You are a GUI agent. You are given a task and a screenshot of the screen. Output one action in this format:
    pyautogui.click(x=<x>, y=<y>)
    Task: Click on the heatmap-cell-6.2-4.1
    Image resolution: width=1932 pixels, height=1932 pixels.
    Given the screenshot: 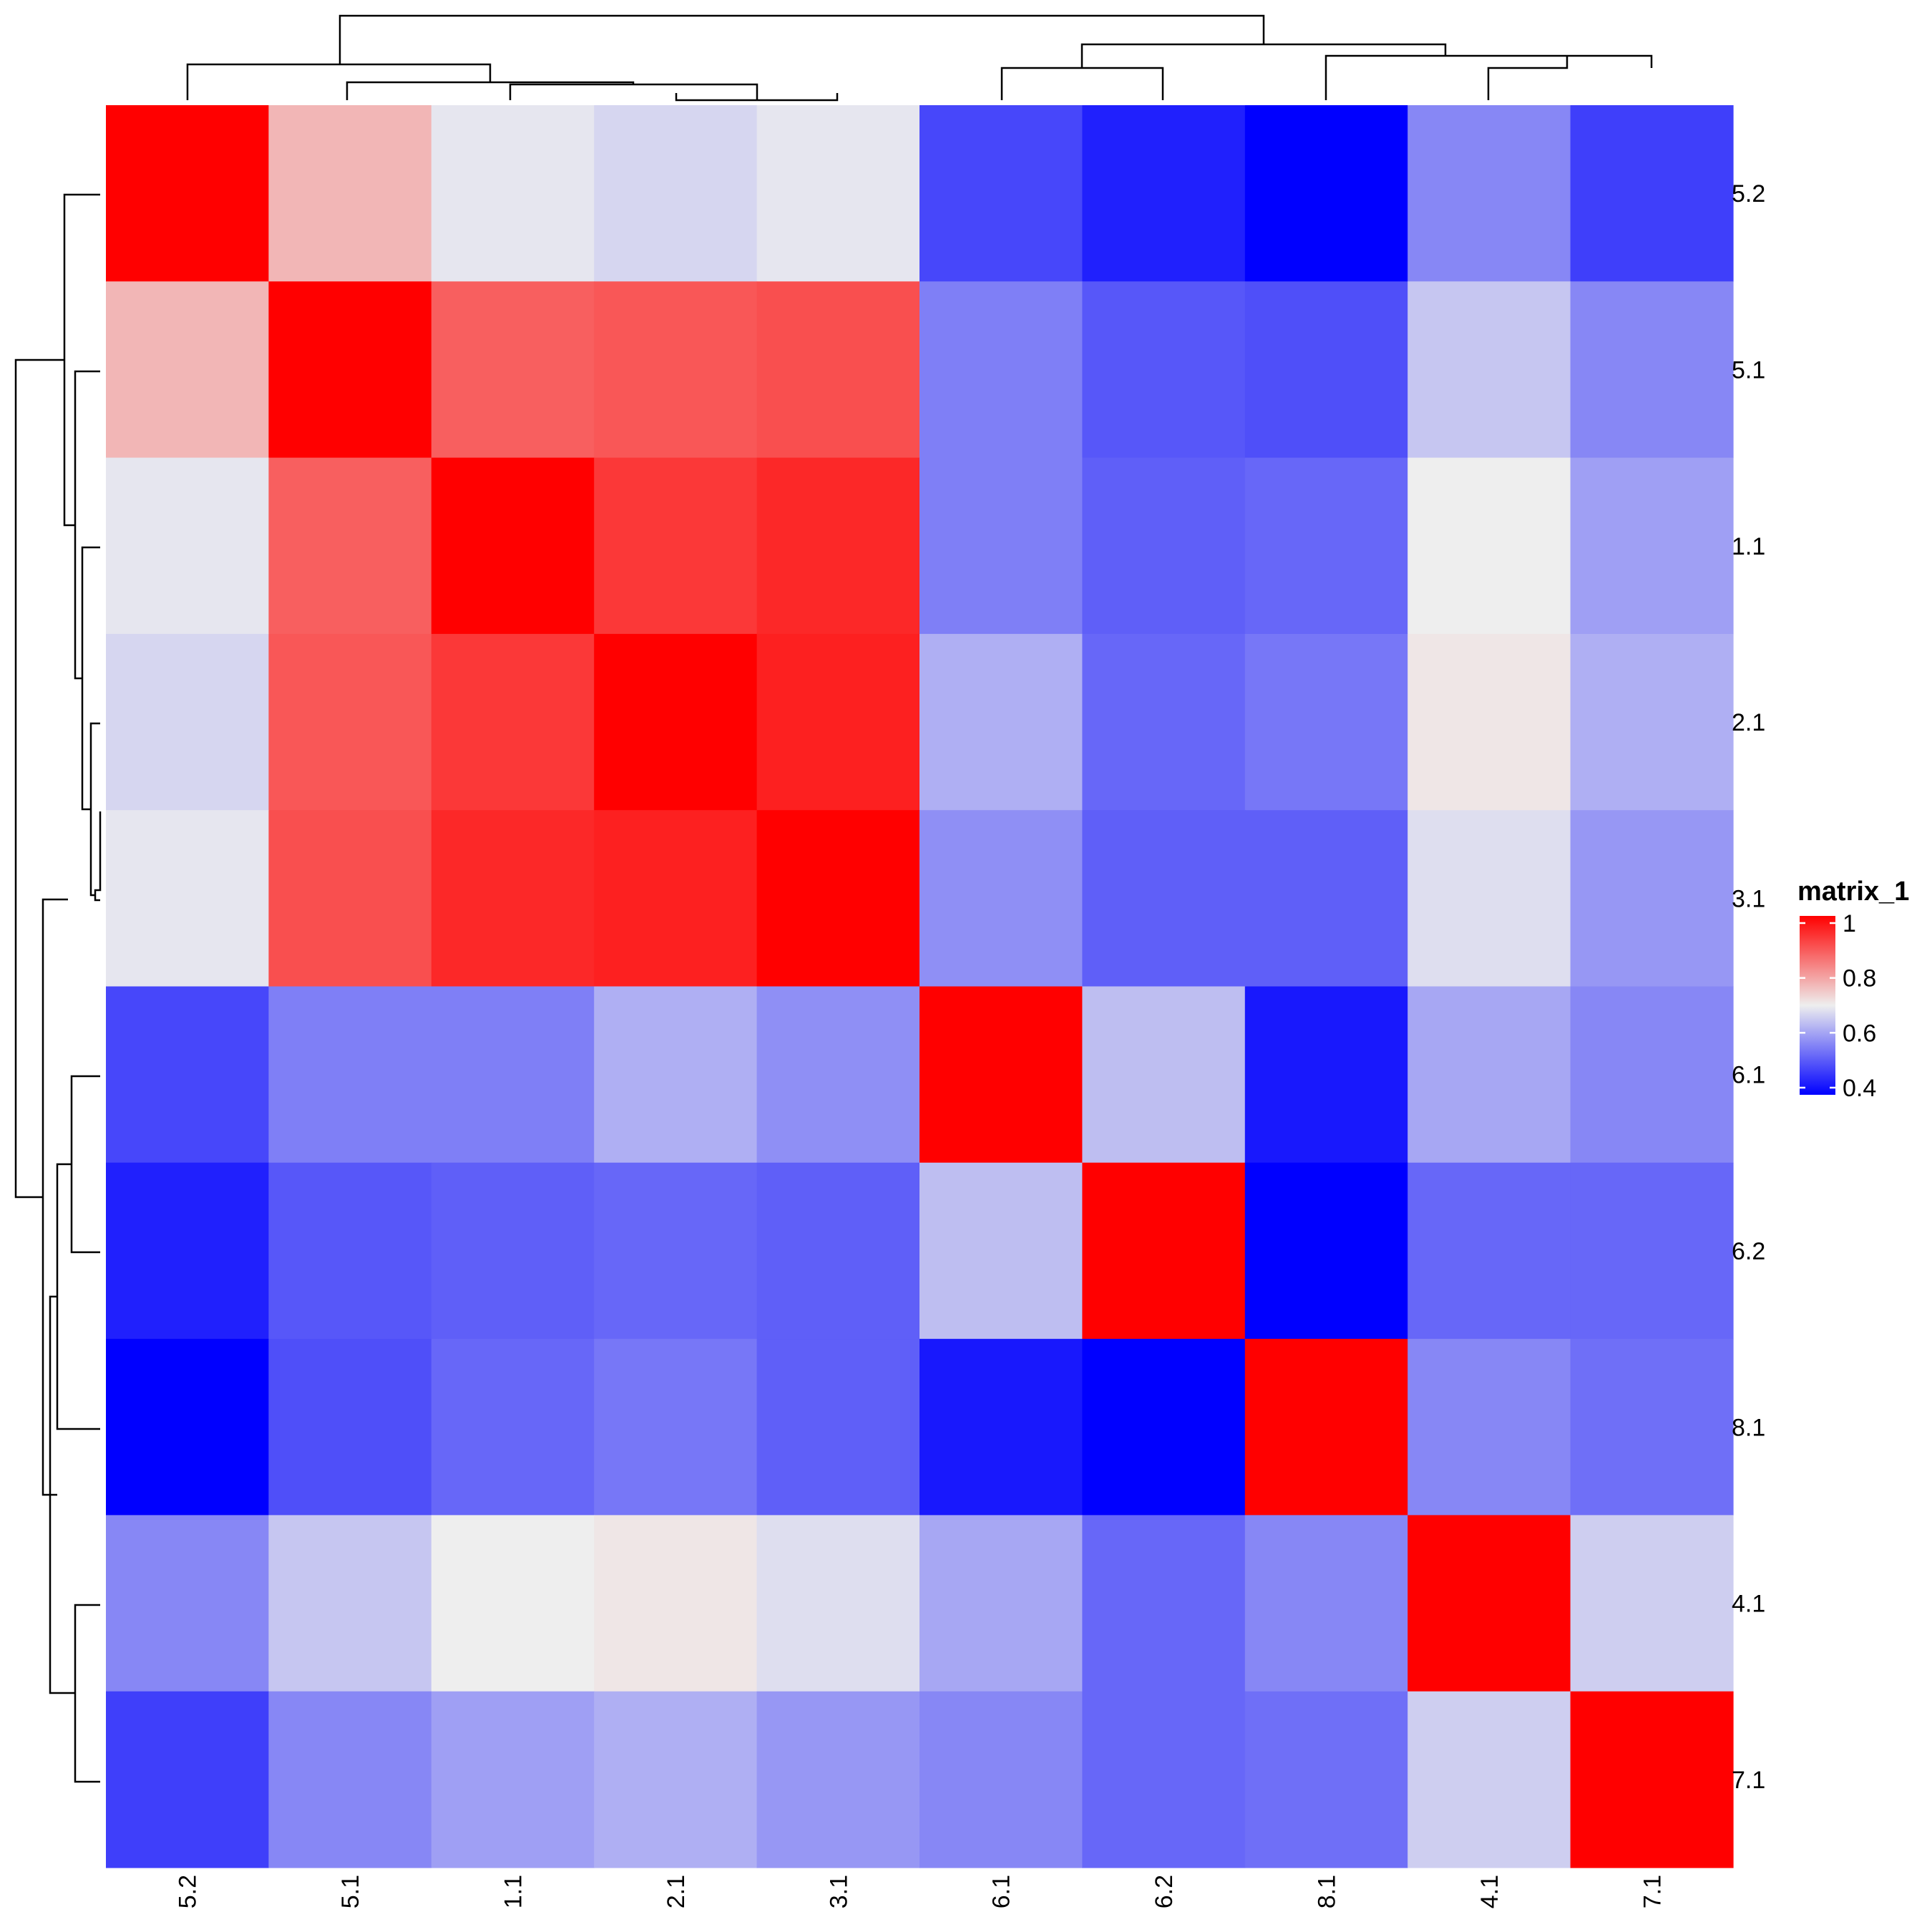 What is the action you would take?
    pyautogui.click(x=1489, y=1251)
    